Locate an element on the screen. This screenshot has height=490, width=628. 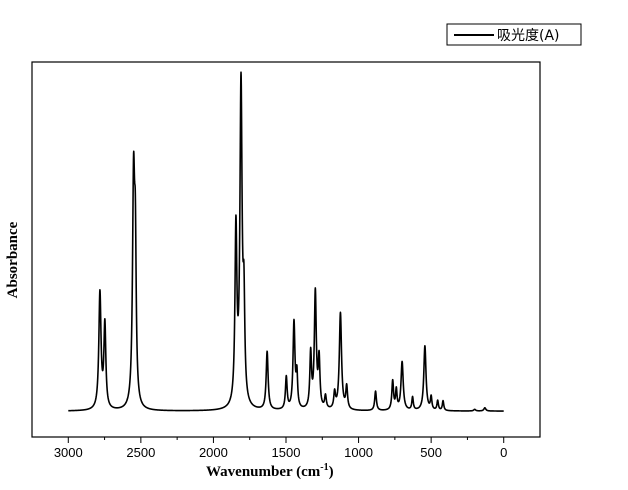
x-tick-label-2000: 2000 is located at coordinates (213, 452).